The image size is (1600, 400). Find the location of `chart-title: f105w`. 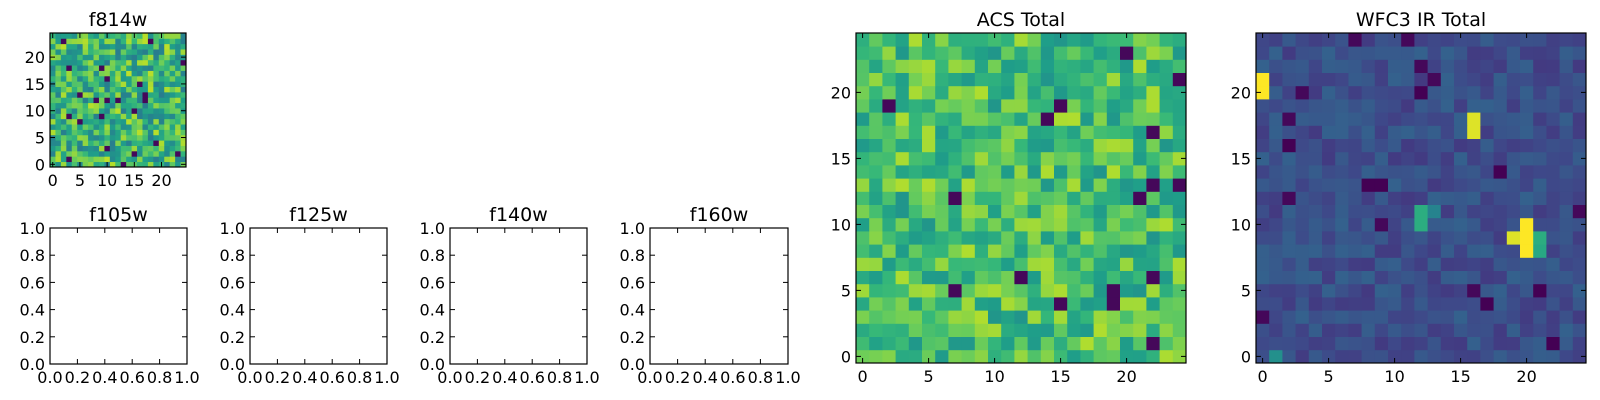

chart-title: f105w is located at coordinates (118, 215).